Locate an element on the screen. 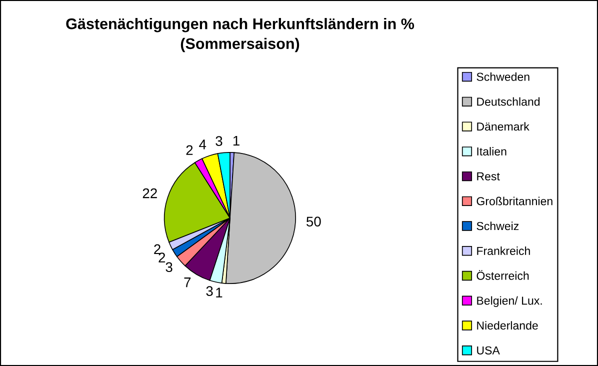  legend-label: Großbritannien is located at coordinates (514, 201).